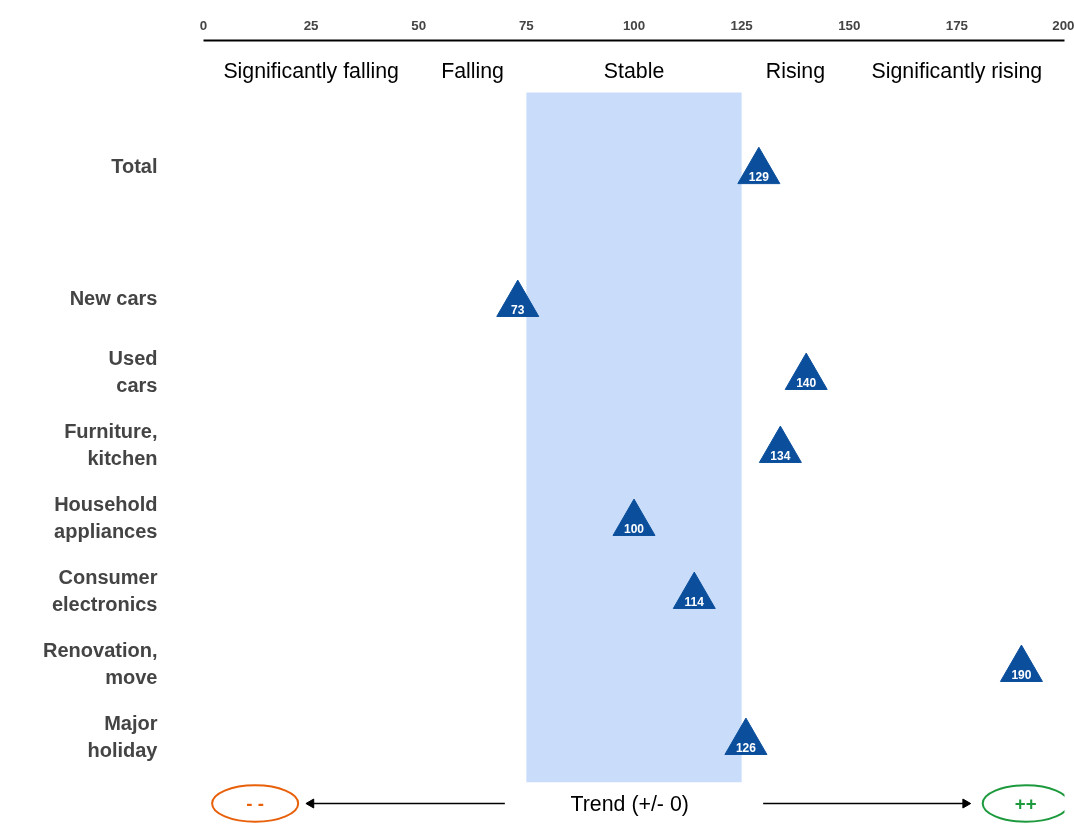 The height and width of the screenshot is (830, 1074). What do you see at coordinates (957, 25) in the screenshot?
I see `x-tick-label: 175` at bounding box center [957, 25].